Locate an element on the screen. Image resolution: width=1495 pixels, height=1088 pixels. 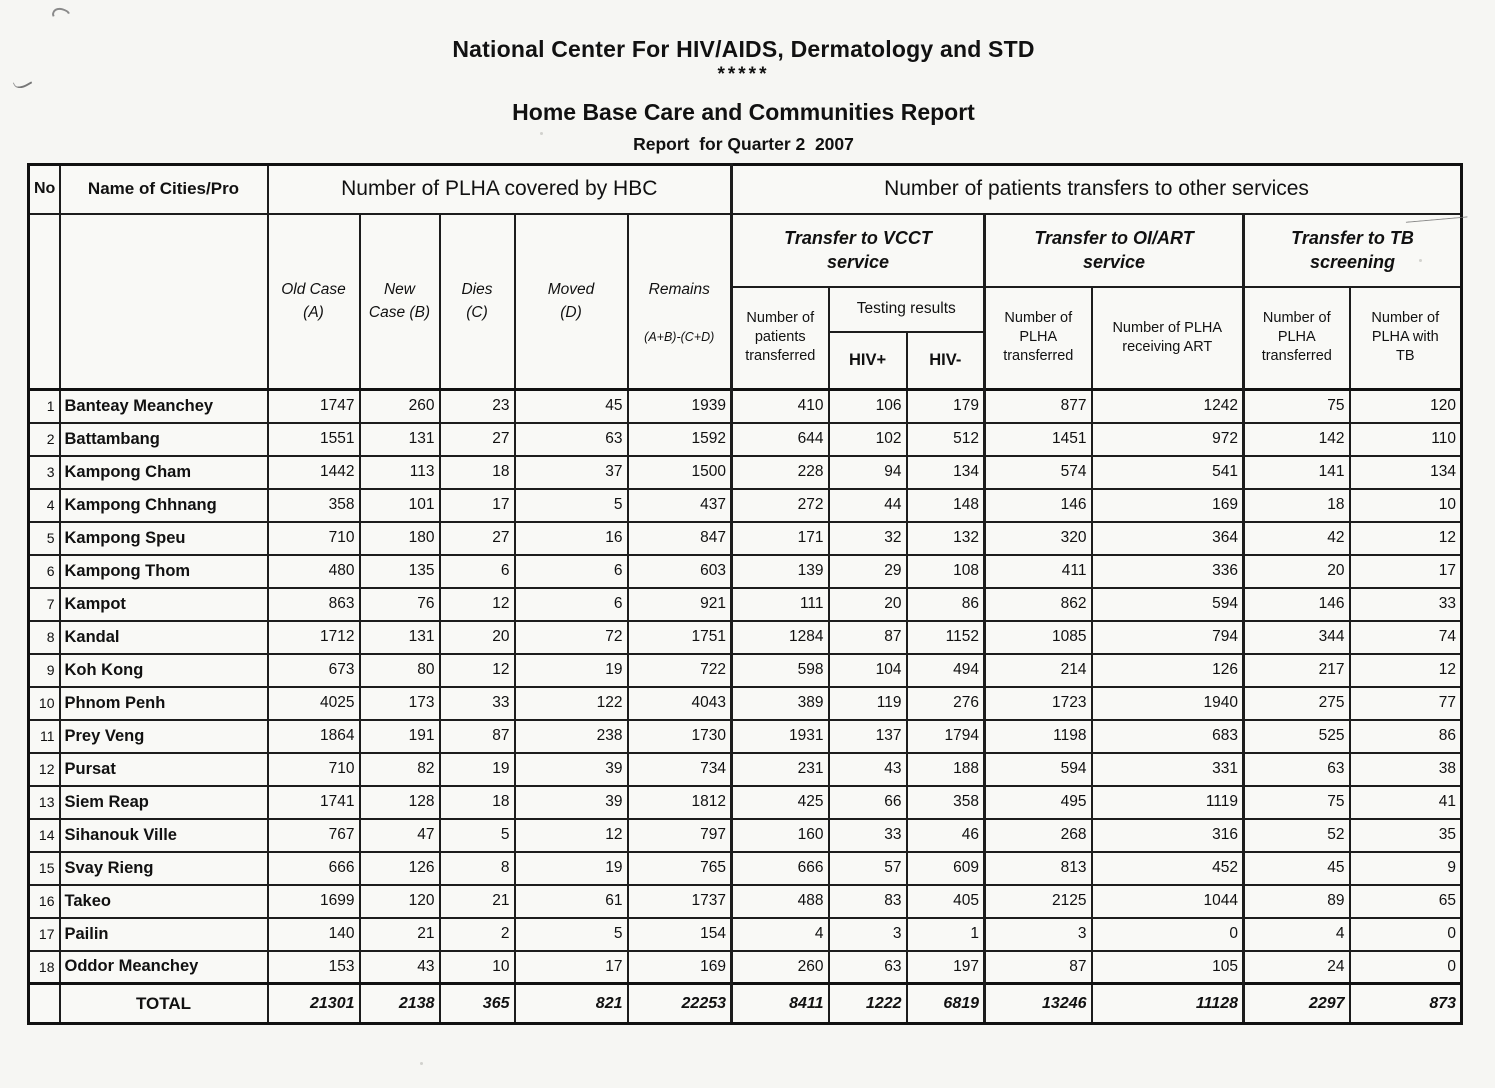
cell-value: 1 is located at coordinates (945, 934).